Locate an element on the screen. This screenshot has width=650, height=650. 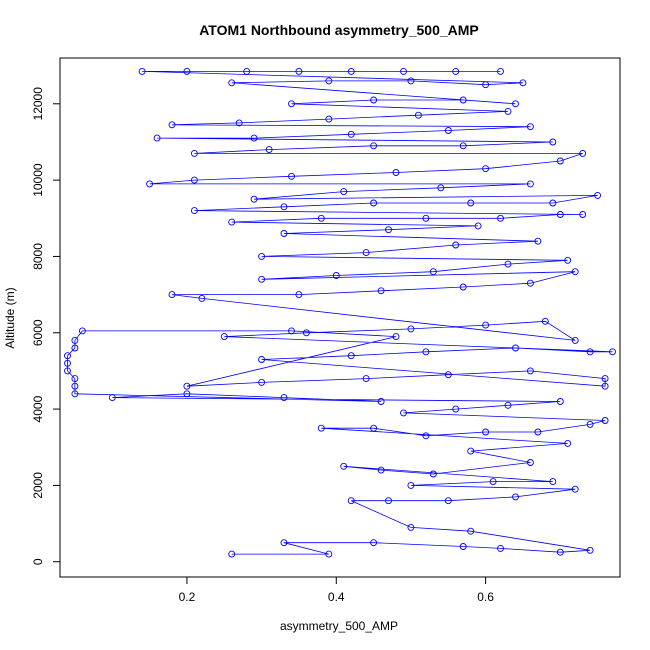
y-tick-label: 8000 is located at coordinates (38, 256).